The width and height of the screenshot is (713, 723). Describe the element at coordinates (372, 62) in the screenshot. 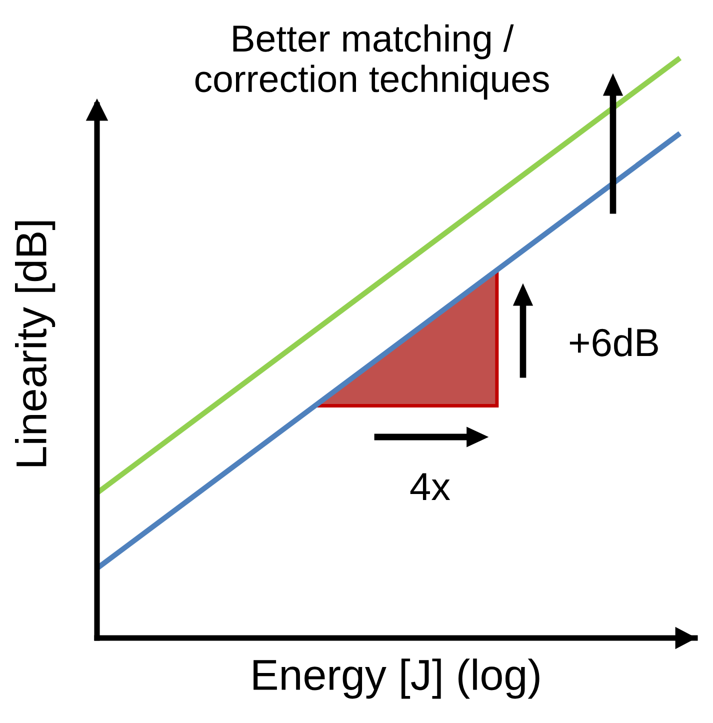

I see `annotation: Better matching / correction techniques` at that location.